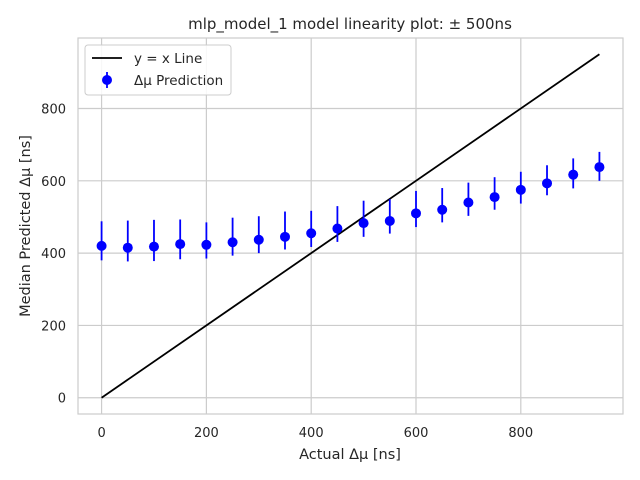 The width and height of the screenshot is (640, 480). Describe the element at coordinates (206, 433) in the screenshot. I see `x-tick-label: 200` at that location.